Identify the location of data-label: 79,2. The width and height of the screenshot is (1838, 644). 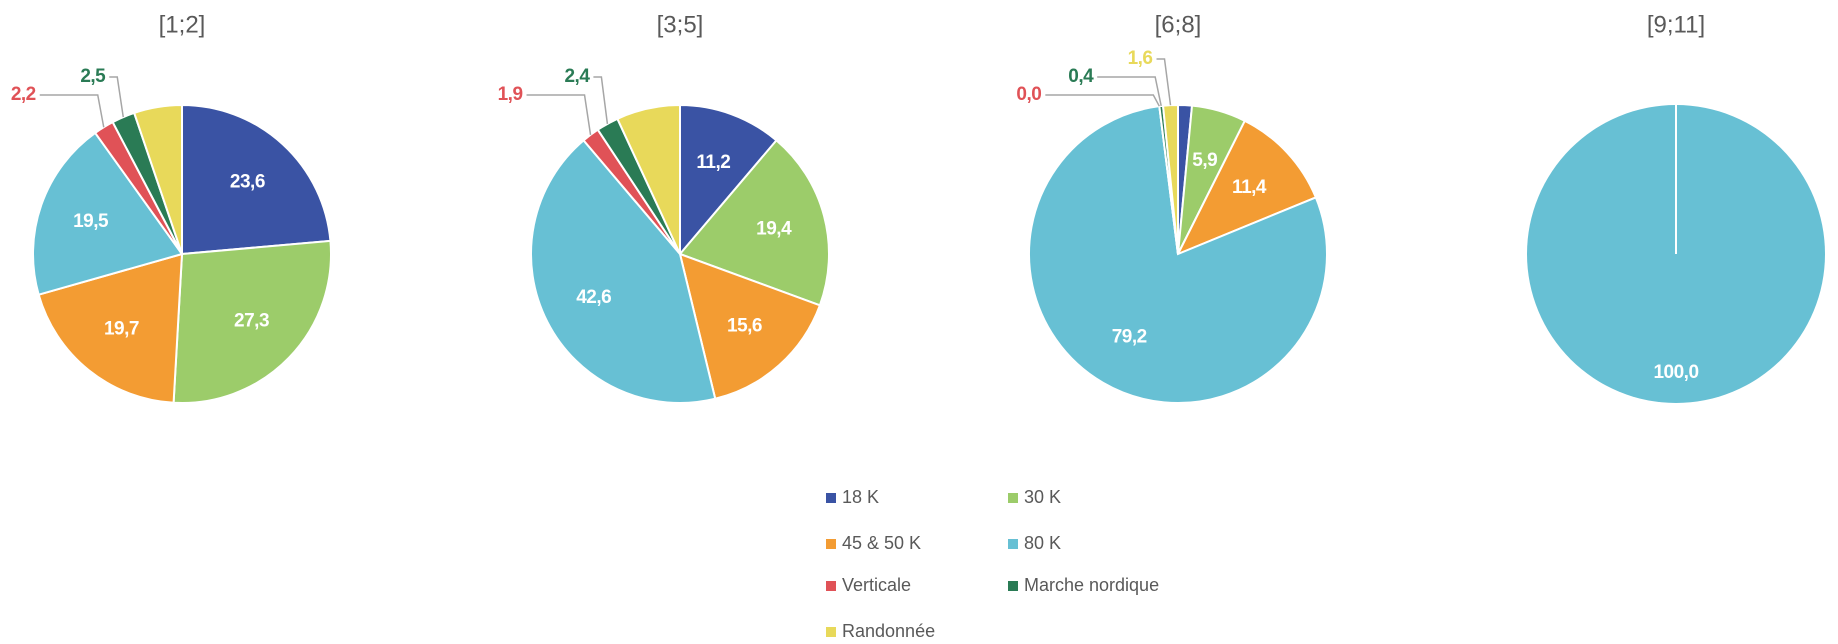
(1129, 337).